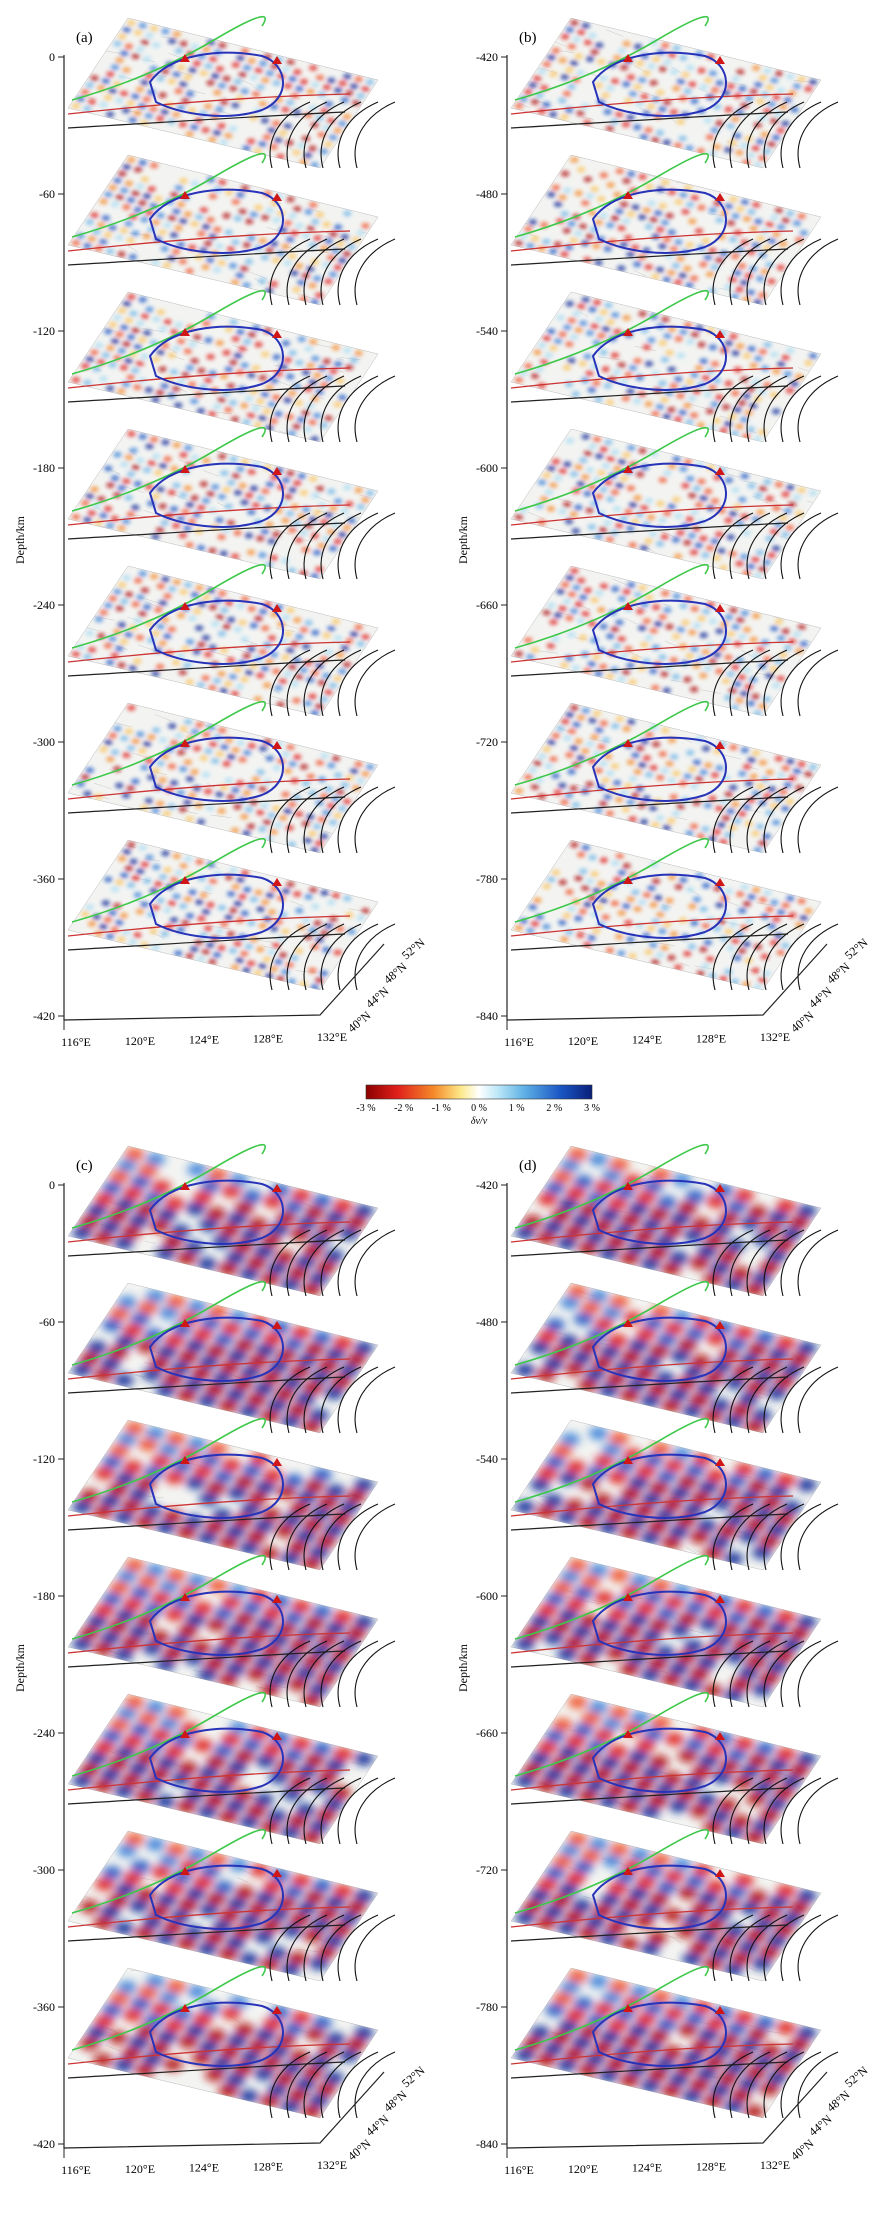  Describe the element at coordinates (395, 2100) in the screenshot. I see `latitude-tick-label: 48°N` at that location.